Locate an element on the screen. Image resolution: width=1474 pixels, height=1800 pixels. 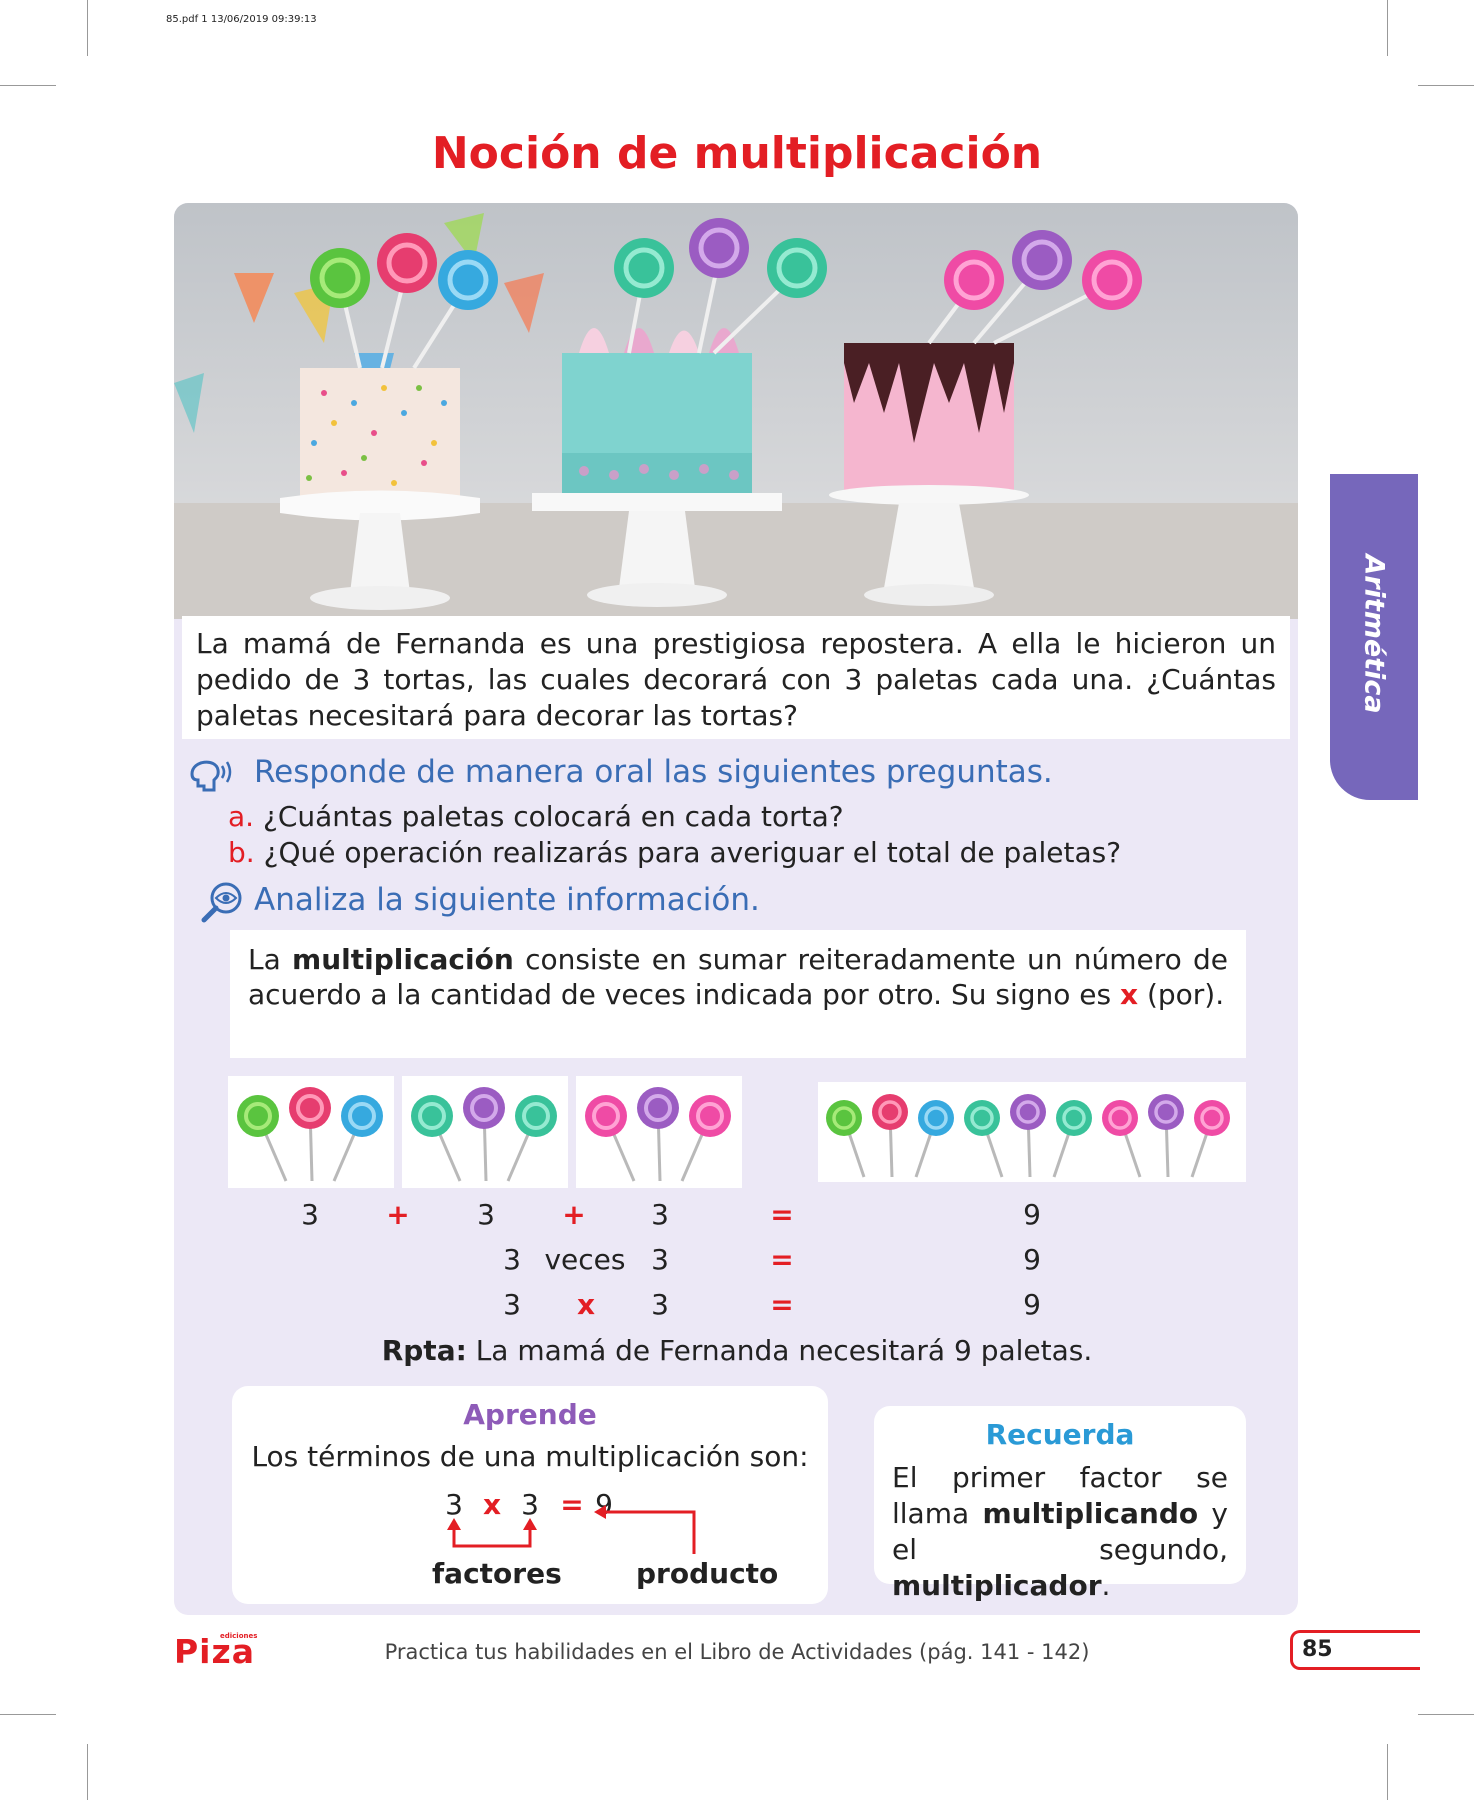
aprende-subtitle: Los términos de una multiplicación son: is located at coordinates (530, 1456).